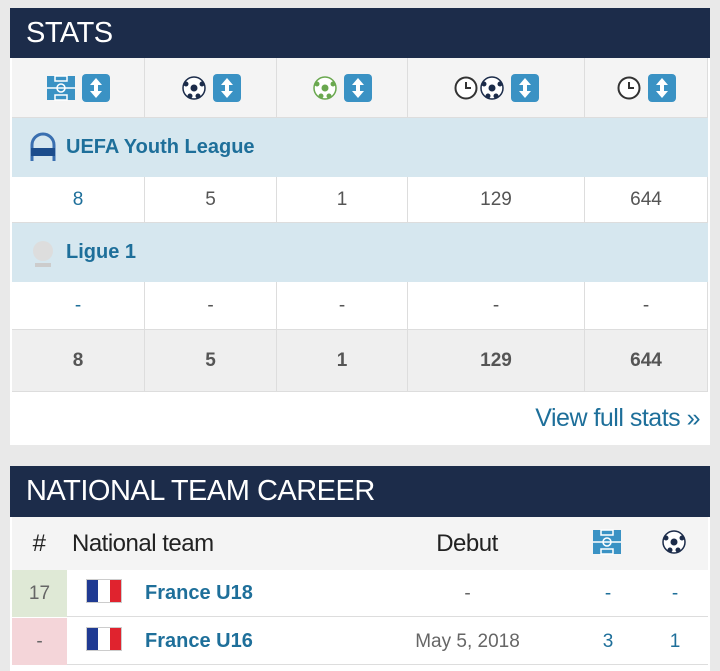 This screenshot has width=720, height=671. Describe the element at coordinates (160, 147) in the screenshot. I see `competition-name: UEFA Youth League` at that location.